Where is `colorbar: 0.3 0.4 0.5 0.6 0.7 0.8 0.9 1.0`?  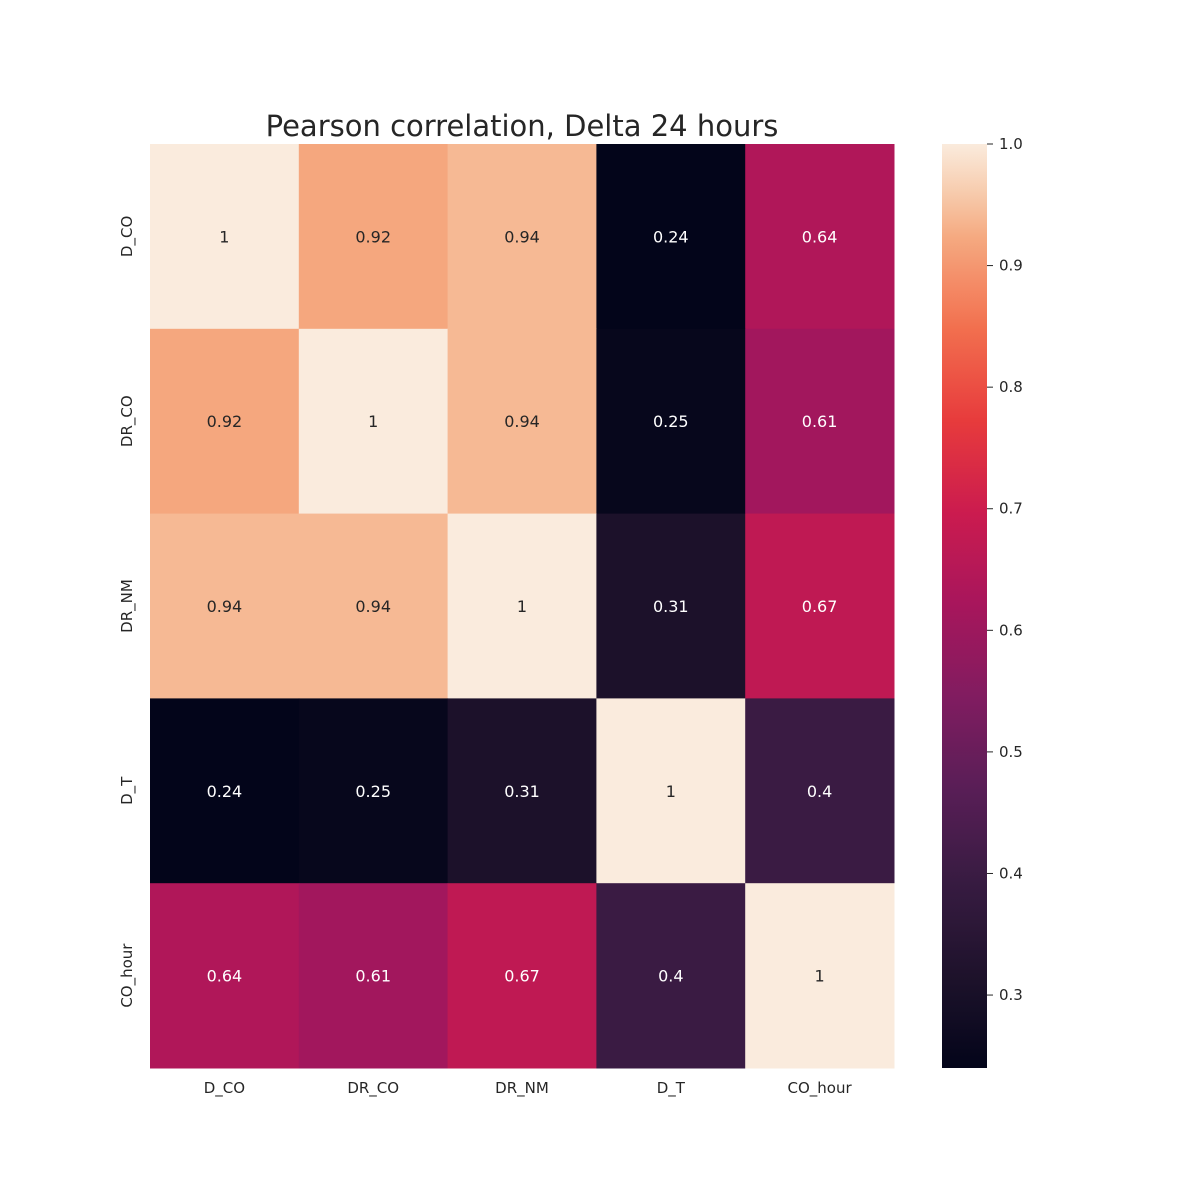
colorbar: 0.3 0.4 0.5 0.6 0.7 0.8 0.9 1.0 is located at coordinates (982, 601).